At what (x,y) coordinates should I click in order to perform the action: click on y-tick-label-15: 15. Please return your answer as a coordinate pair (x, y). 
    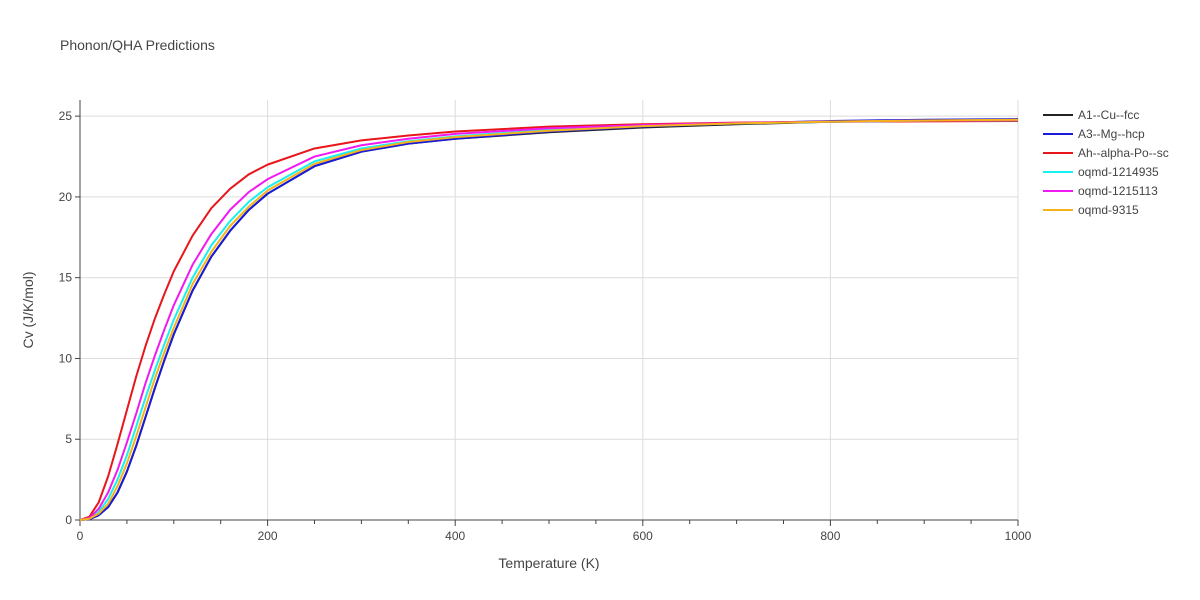
    Looking at the image, I should click on (66, 278).